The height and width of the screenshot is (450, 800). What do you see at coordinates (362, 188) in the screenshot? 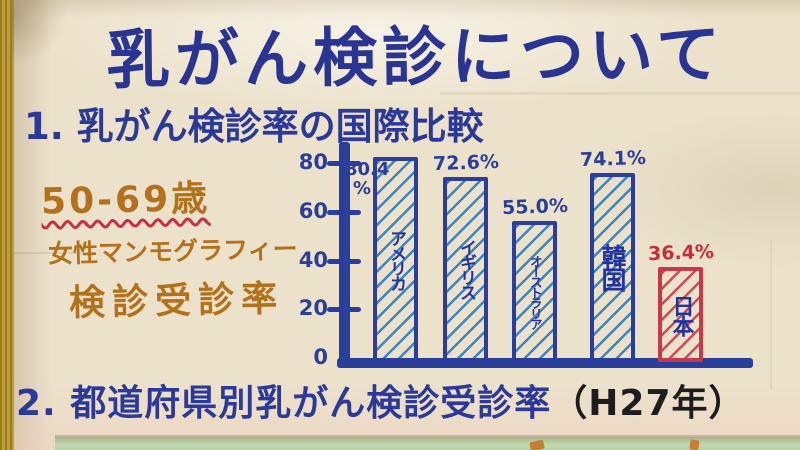
I see `value-percent-sign: %` at bounding box center [362, 188].